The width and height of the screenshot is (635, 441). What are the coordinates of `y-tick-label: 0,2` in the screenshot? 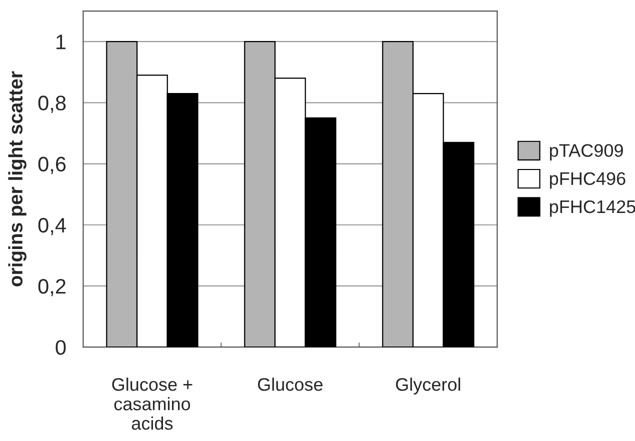 It's located at (52, 287).